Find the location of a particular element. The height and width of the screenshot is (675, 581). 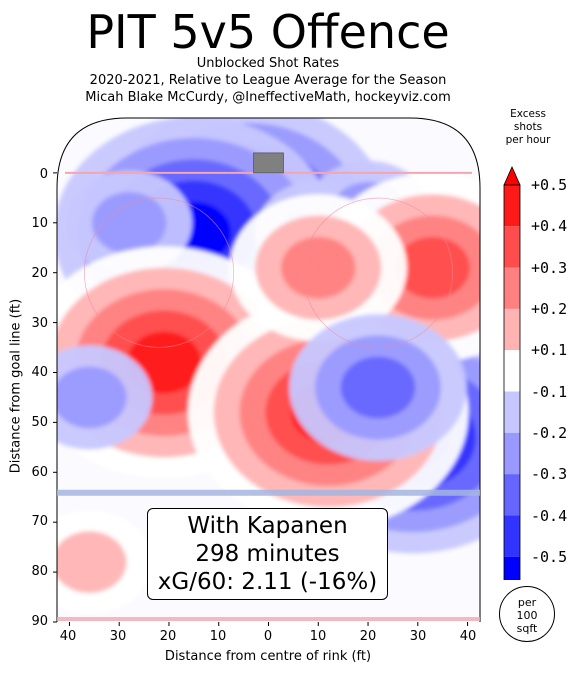

colorbar-tick-label: -0.2 is located at coordinates (549, 433).